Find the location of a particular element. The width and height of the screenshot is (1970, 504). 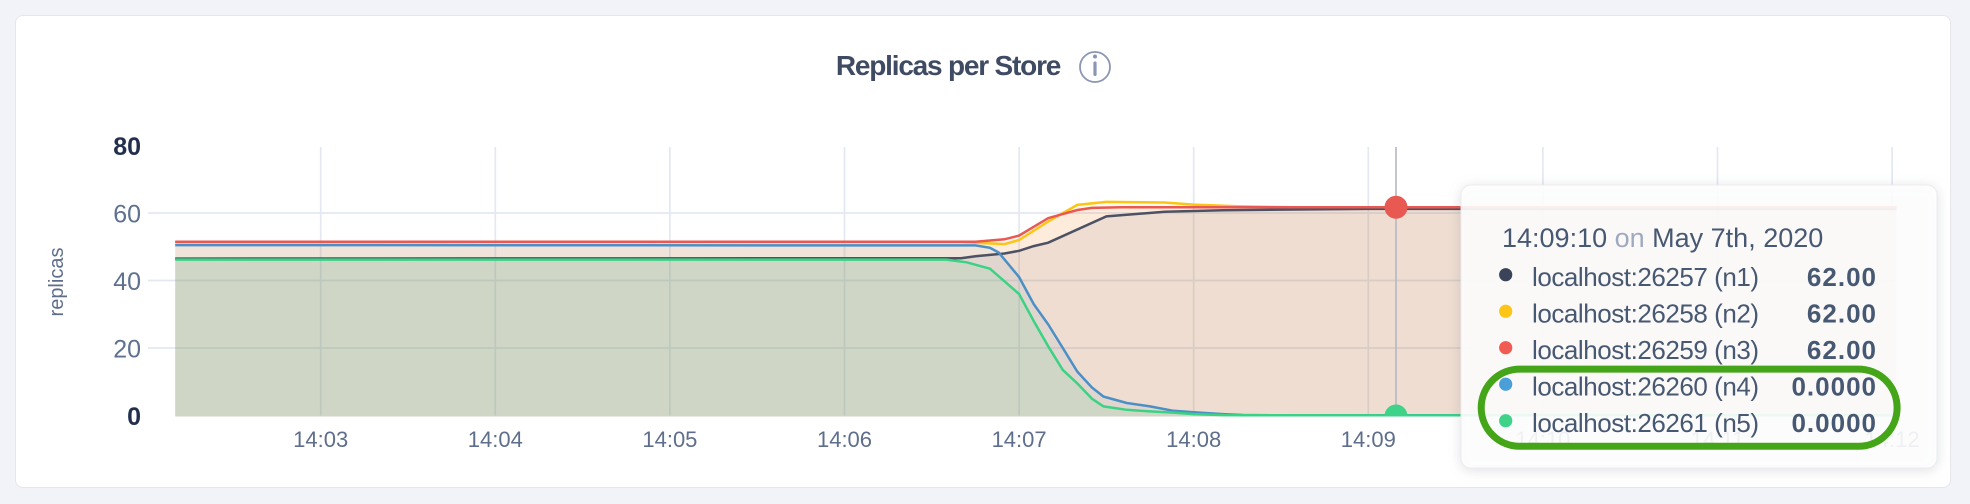

svg-text: 40 is located at coordinates (127, 282).